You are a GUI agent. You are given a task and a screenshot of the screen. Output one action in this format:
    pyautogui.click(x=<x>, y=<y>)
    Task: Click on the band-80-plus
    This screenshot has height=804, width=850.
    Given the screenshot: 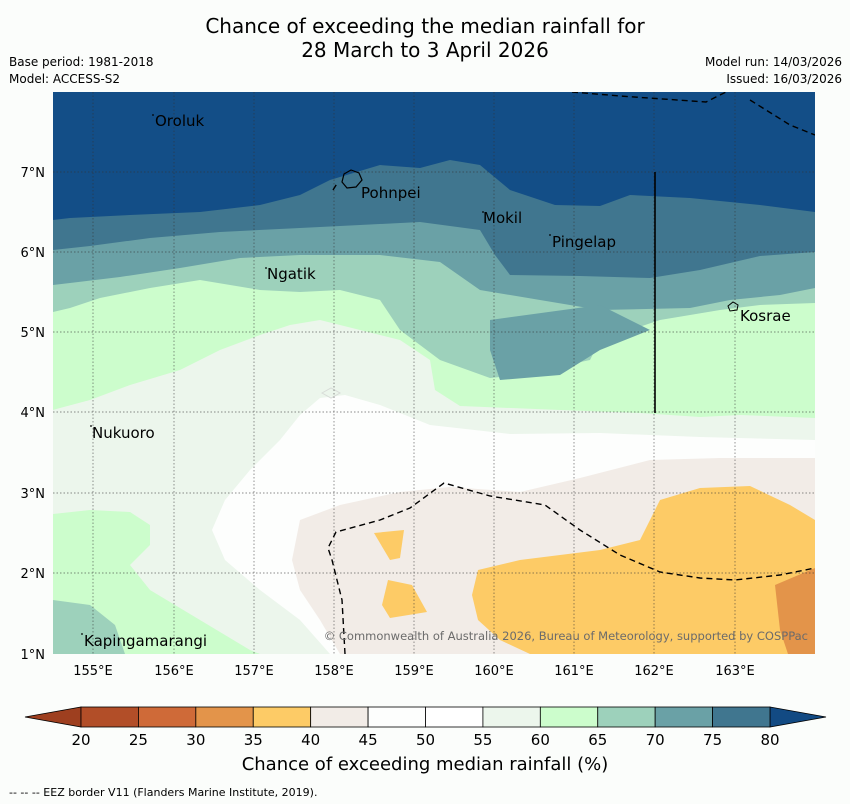 What is the action you would take?
    pyautogui.click(x=434, y=156)
    